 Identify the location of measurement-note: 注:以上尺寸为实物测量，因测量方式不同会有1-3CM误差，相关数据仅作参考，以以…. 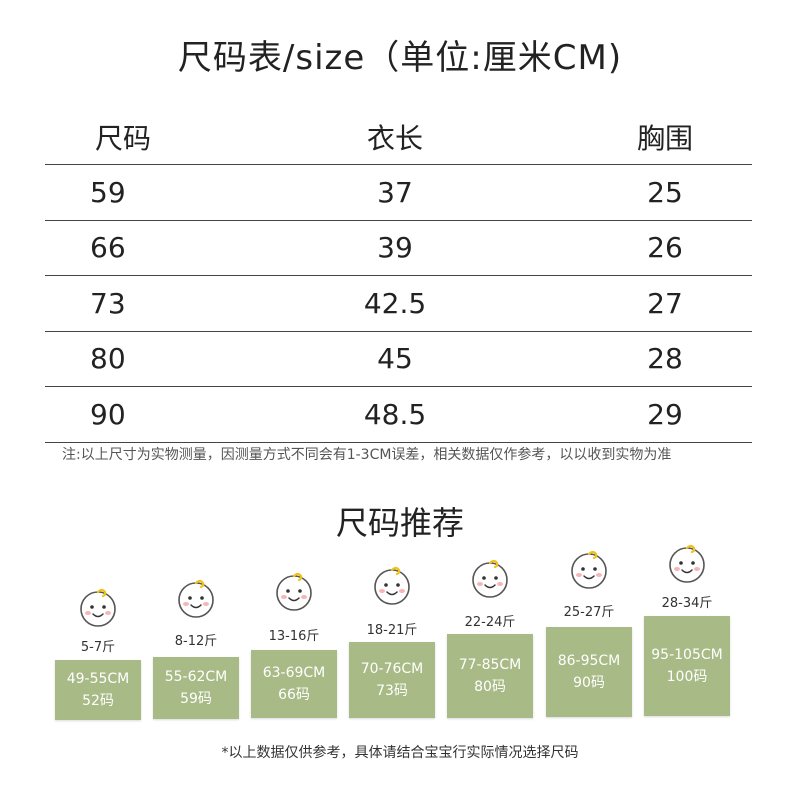
(367, 455).